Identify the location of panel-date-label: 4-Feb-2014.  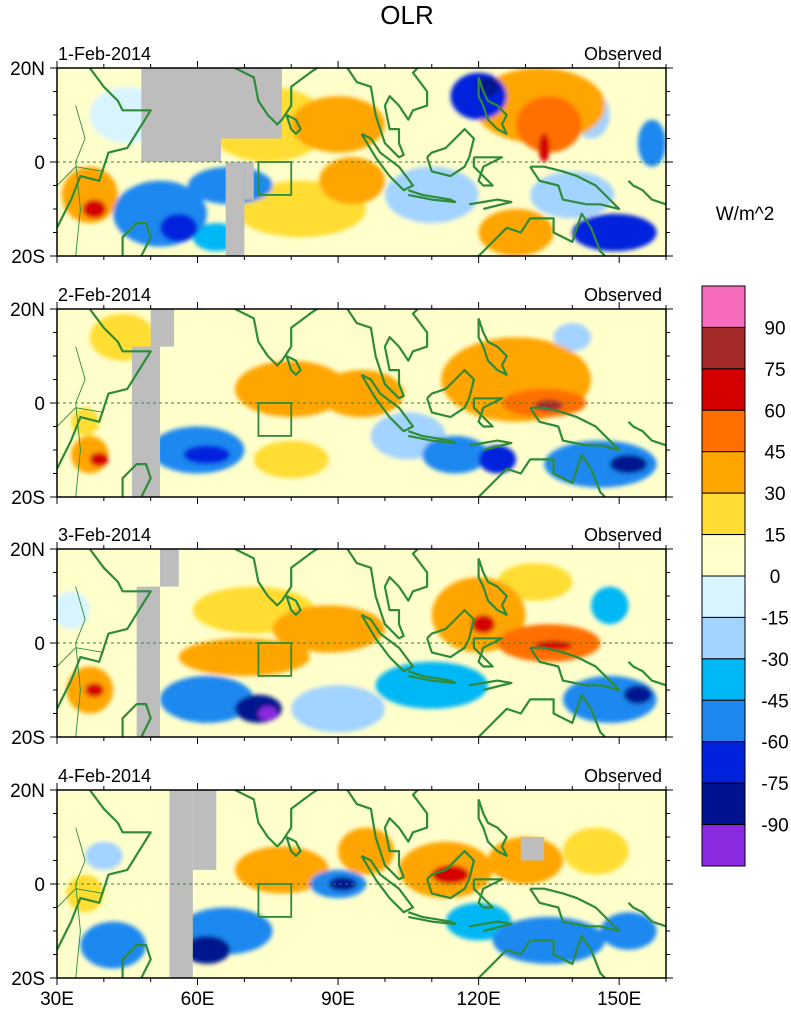
(104, 776).